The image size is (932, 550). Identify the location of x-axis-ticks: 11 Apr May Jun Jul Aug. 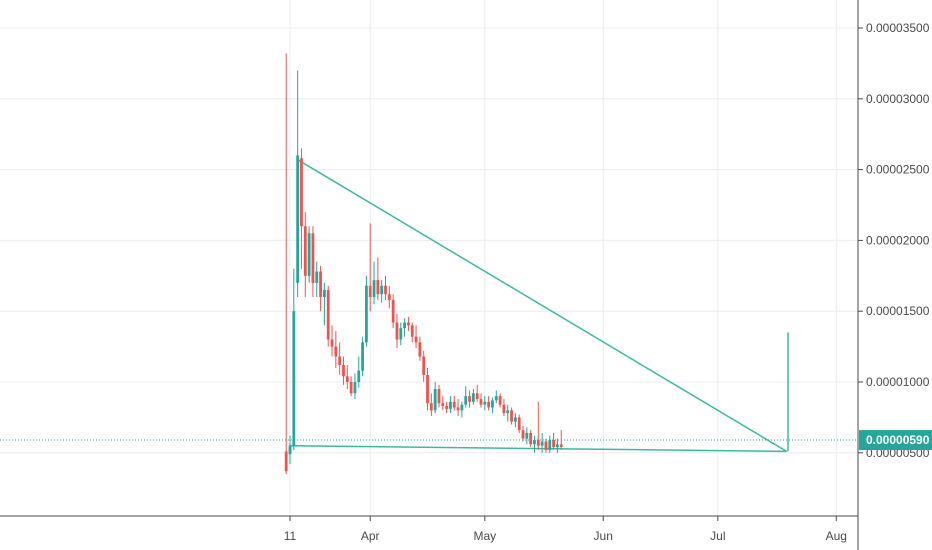
(565, 529).